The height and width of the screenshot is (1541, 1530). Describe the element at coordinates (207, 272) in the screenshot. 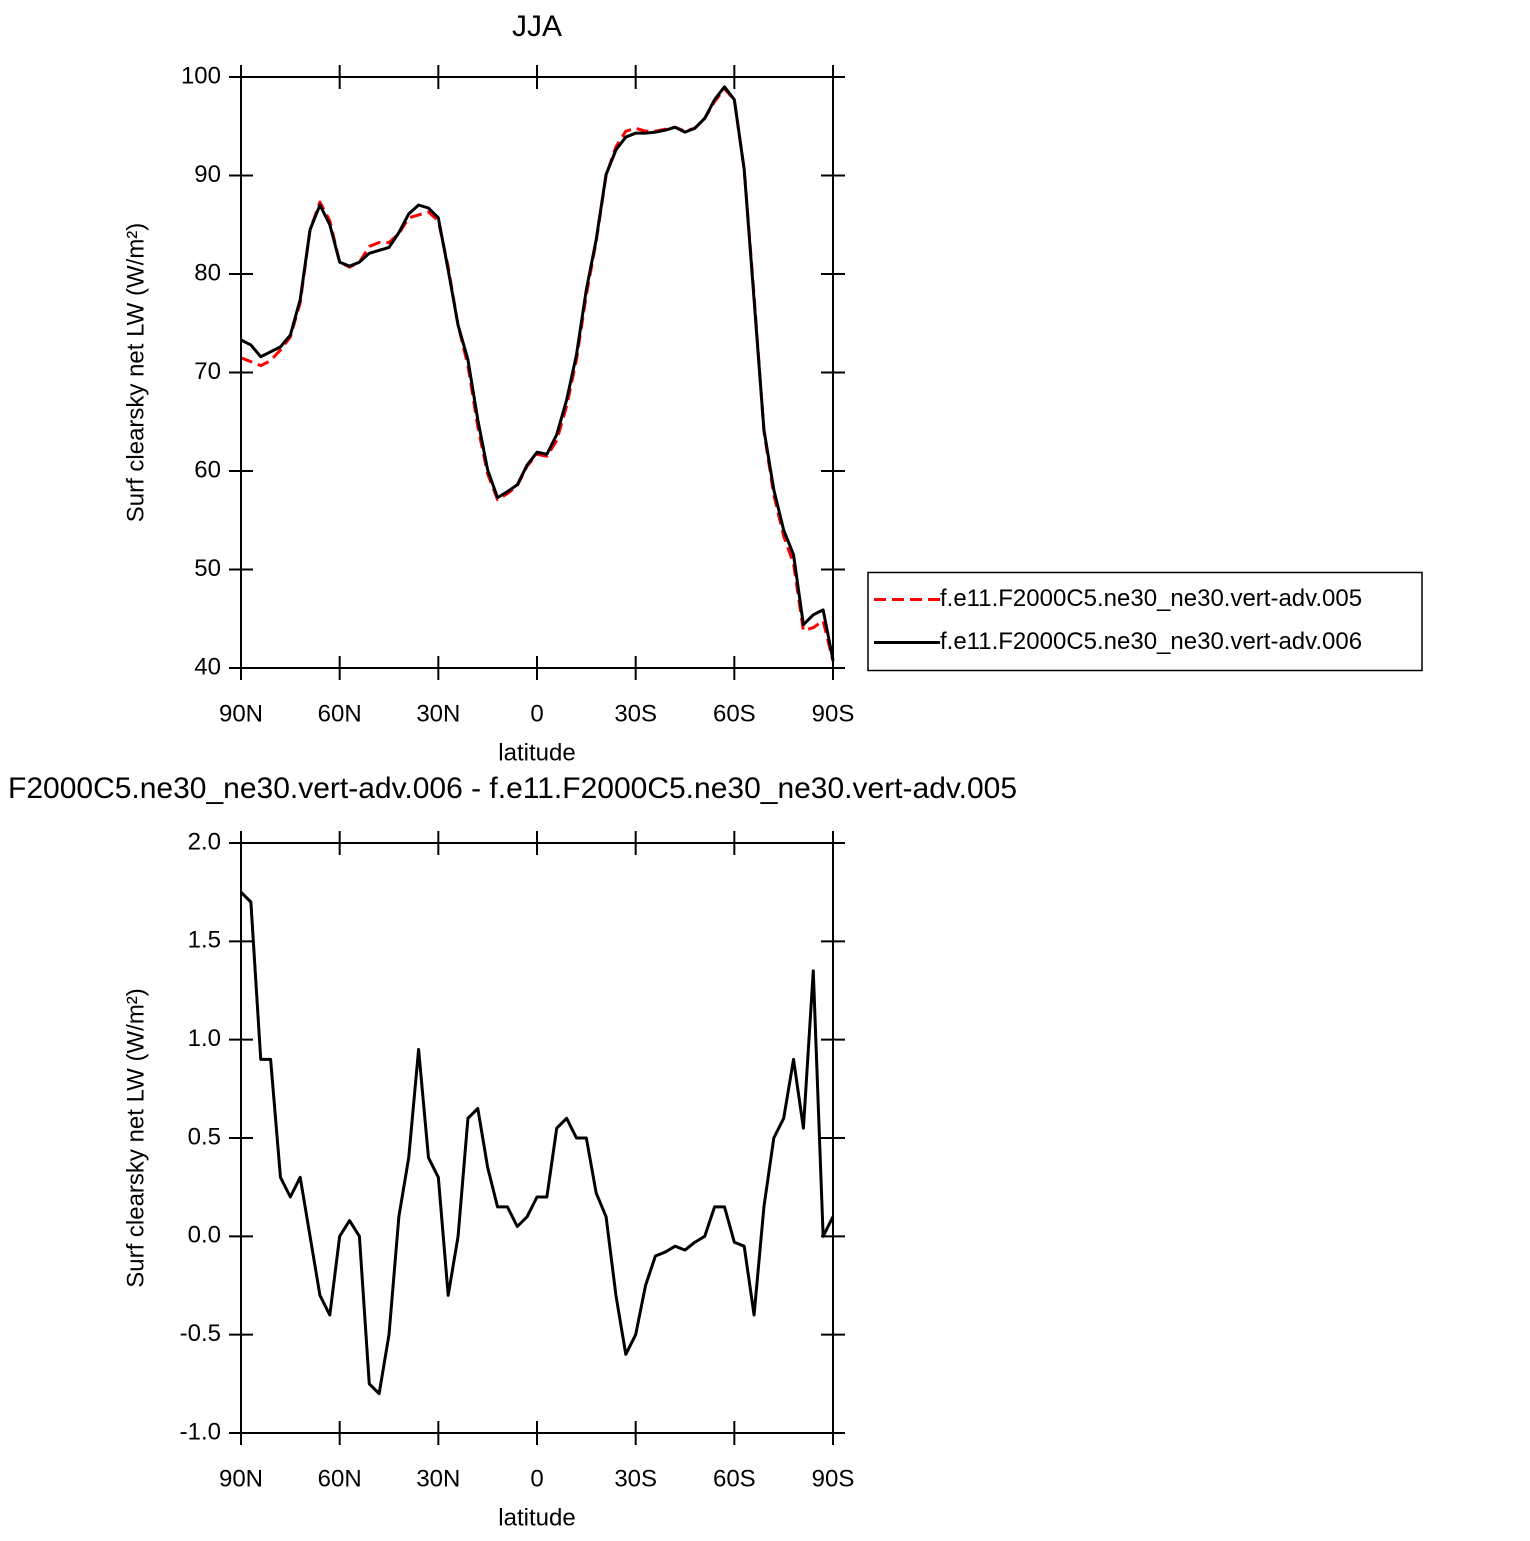

I see `y-tick-label: 80` at that location.